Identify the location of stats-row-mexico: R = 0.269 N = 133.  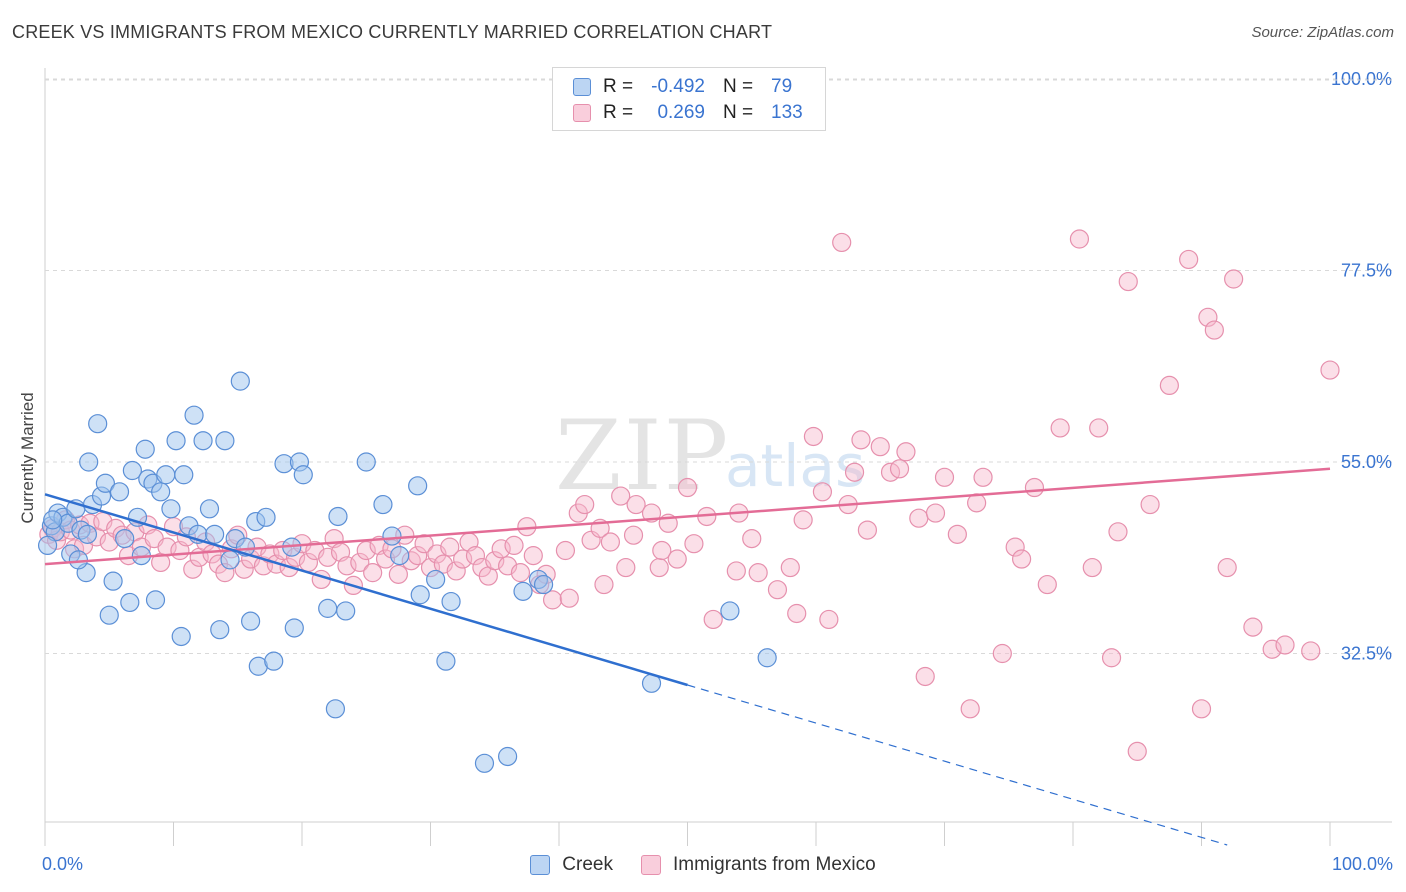
(688, 113).